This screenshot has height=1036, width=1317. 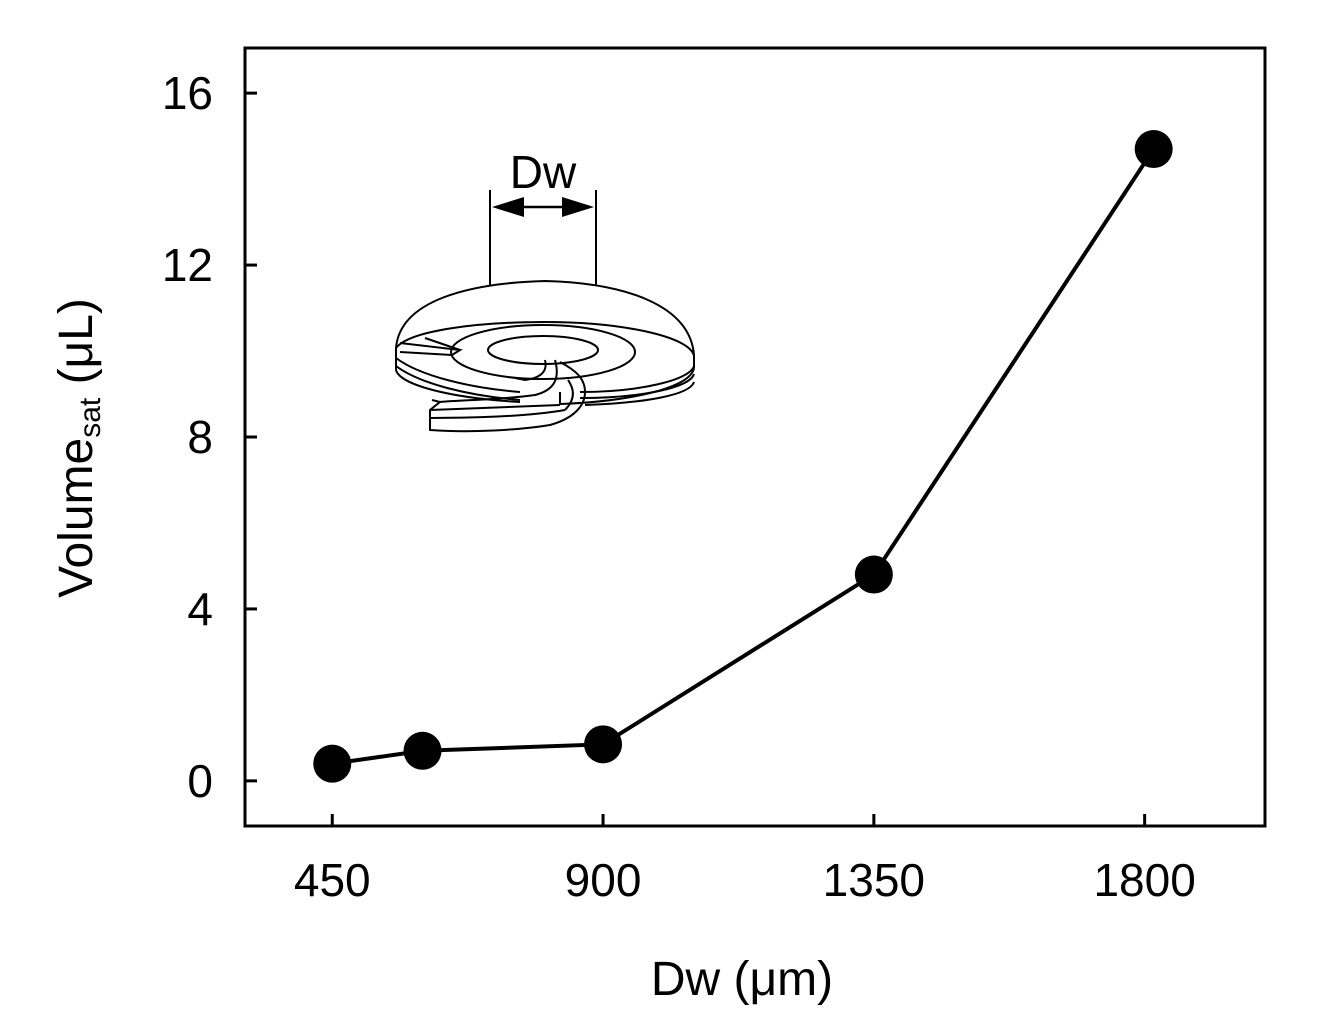 What do you see at coordinates (1144, 880) in the screenshot?
I see `x-tick-label: 1800` at bounding box center [1144, 880].